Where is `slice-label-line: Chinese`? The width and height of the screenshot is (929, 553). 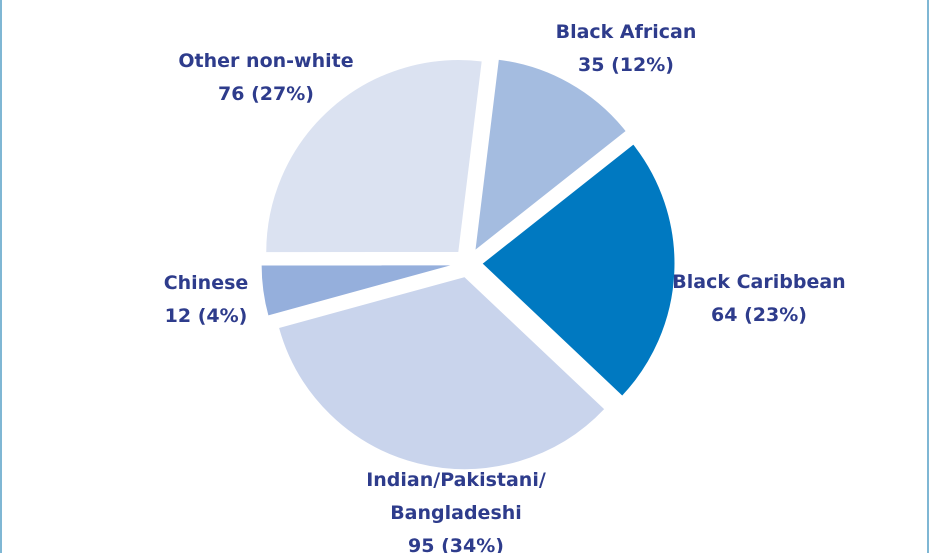
slice-label-line: Chinese is located at coordinates (206, 283).